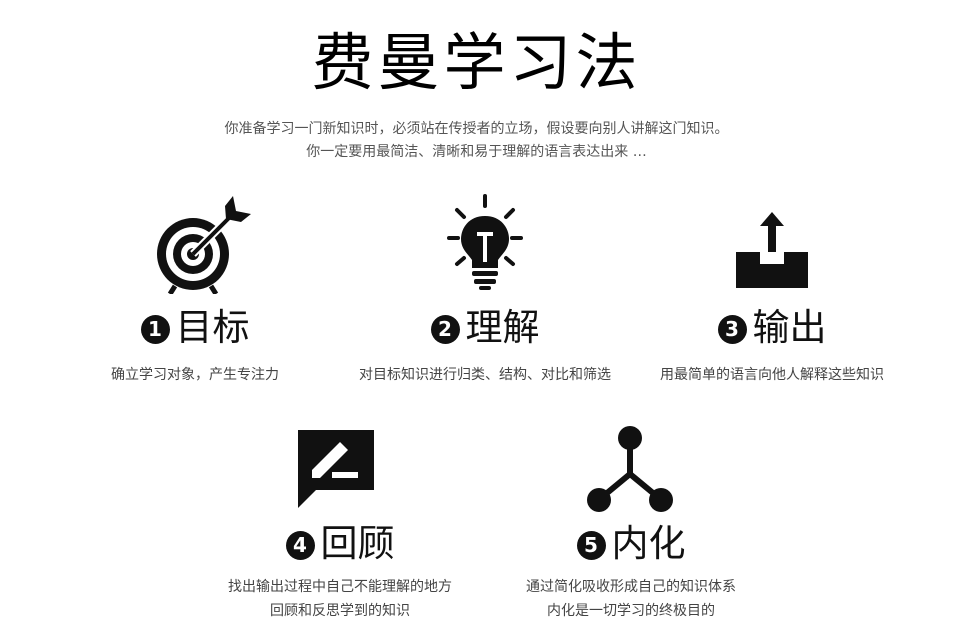  What do you see at coordinates (485, 295) in the screenshot?
I see `step-understand: 2 理解 对目标知识进行归类、结构、对比和筛选` at bounding box center [485, 295].